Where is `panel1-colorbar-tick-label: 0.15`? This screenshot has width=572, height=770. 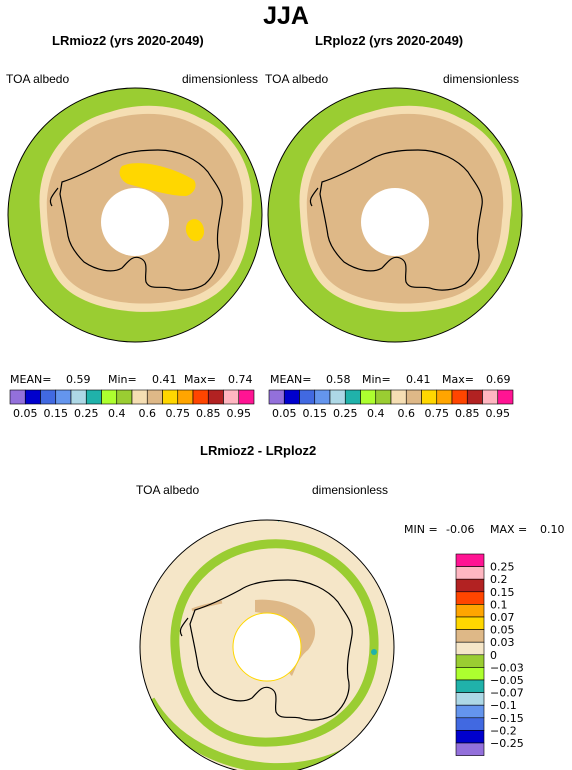
panel1-colorbar-tick-label: 0.15 is located at coordinates (56, 413).